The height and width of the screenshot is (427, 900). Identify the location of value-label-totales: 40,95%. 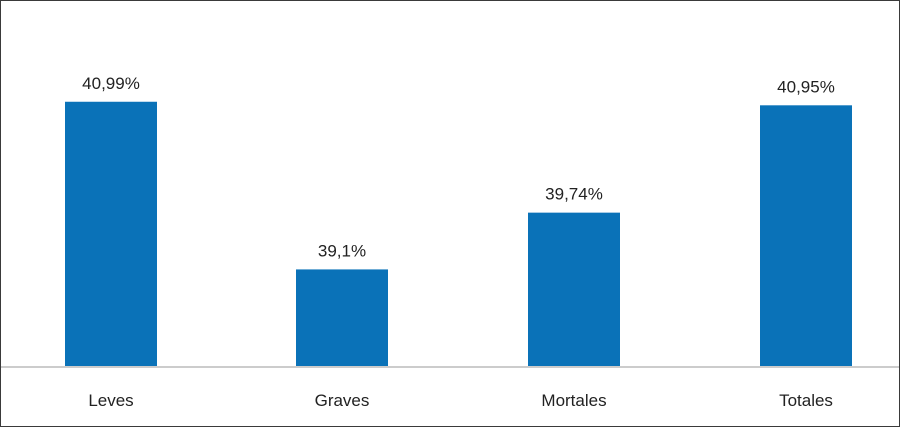
(806, 86).